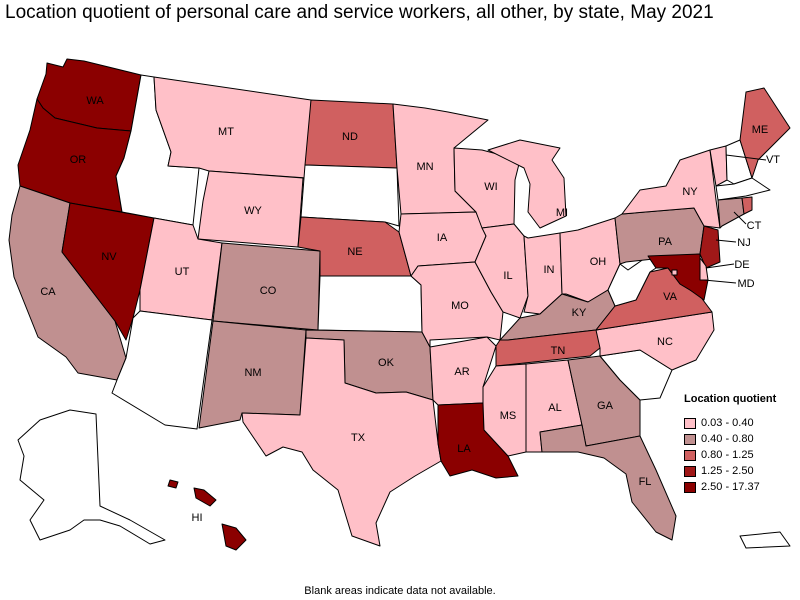  Describe the element at coordinates (690, 192) in the screenshot. I see `label-ny: NY` at that location.